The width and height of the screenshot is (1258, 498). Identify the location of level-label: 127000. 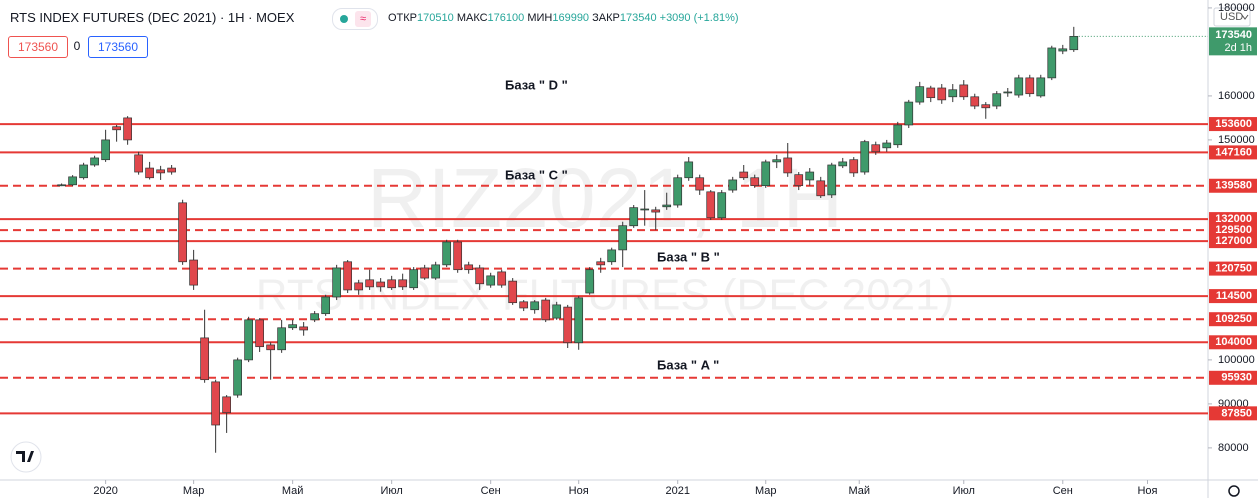
(1233, 241).